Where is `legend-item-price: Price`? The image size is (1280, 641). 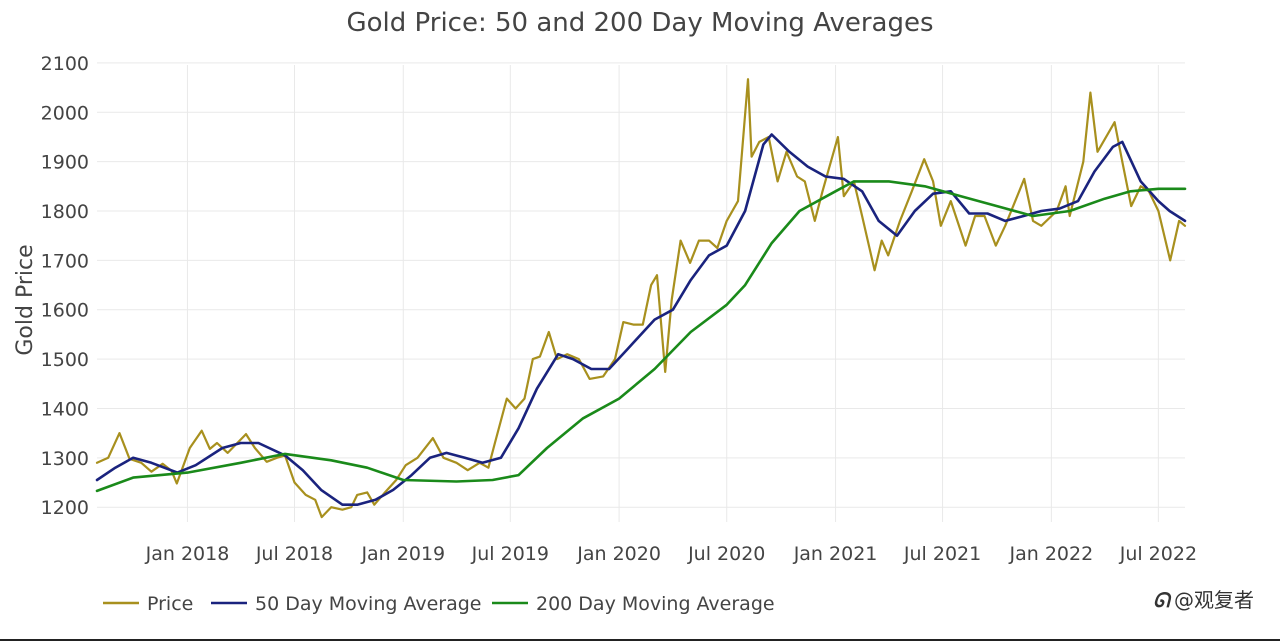
legend-item-price: Price is located at coordinates (148, 604).